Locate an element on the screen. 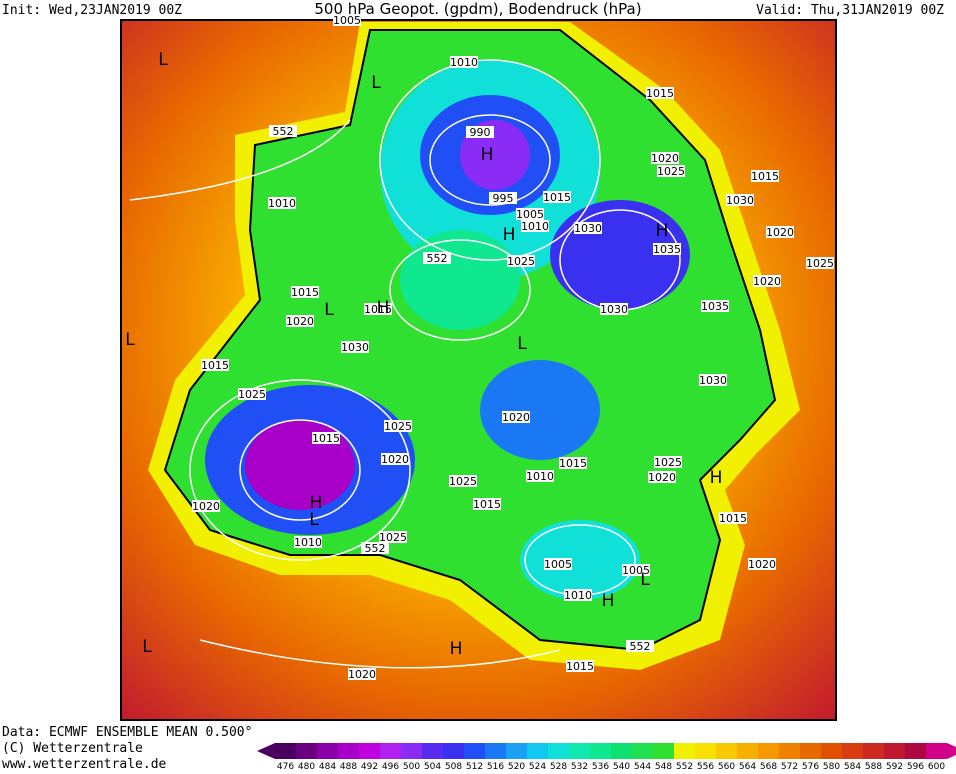 This screenshot has height=774, width=956. colorbar-label: 492 is located at coordinates (369, 766).